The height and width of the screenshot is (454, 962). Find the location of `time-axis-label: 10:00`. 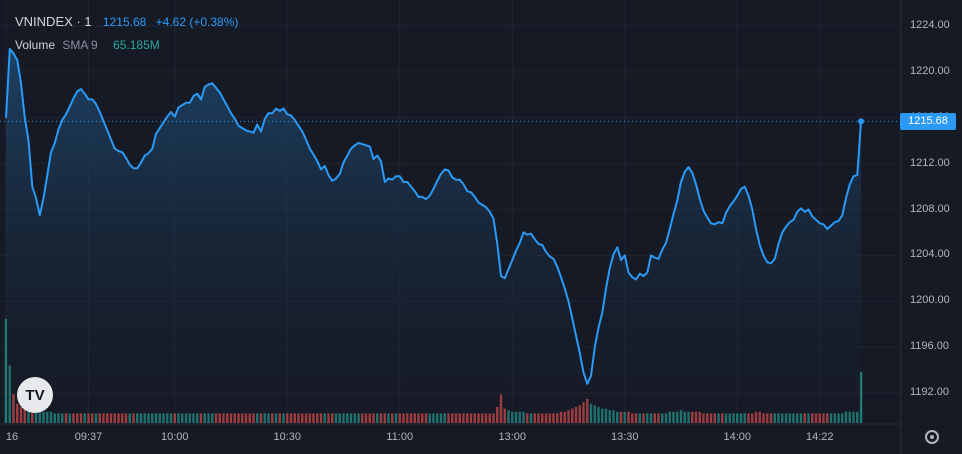

time-axis-label: 10:00 is located at coordinates (174, 437).